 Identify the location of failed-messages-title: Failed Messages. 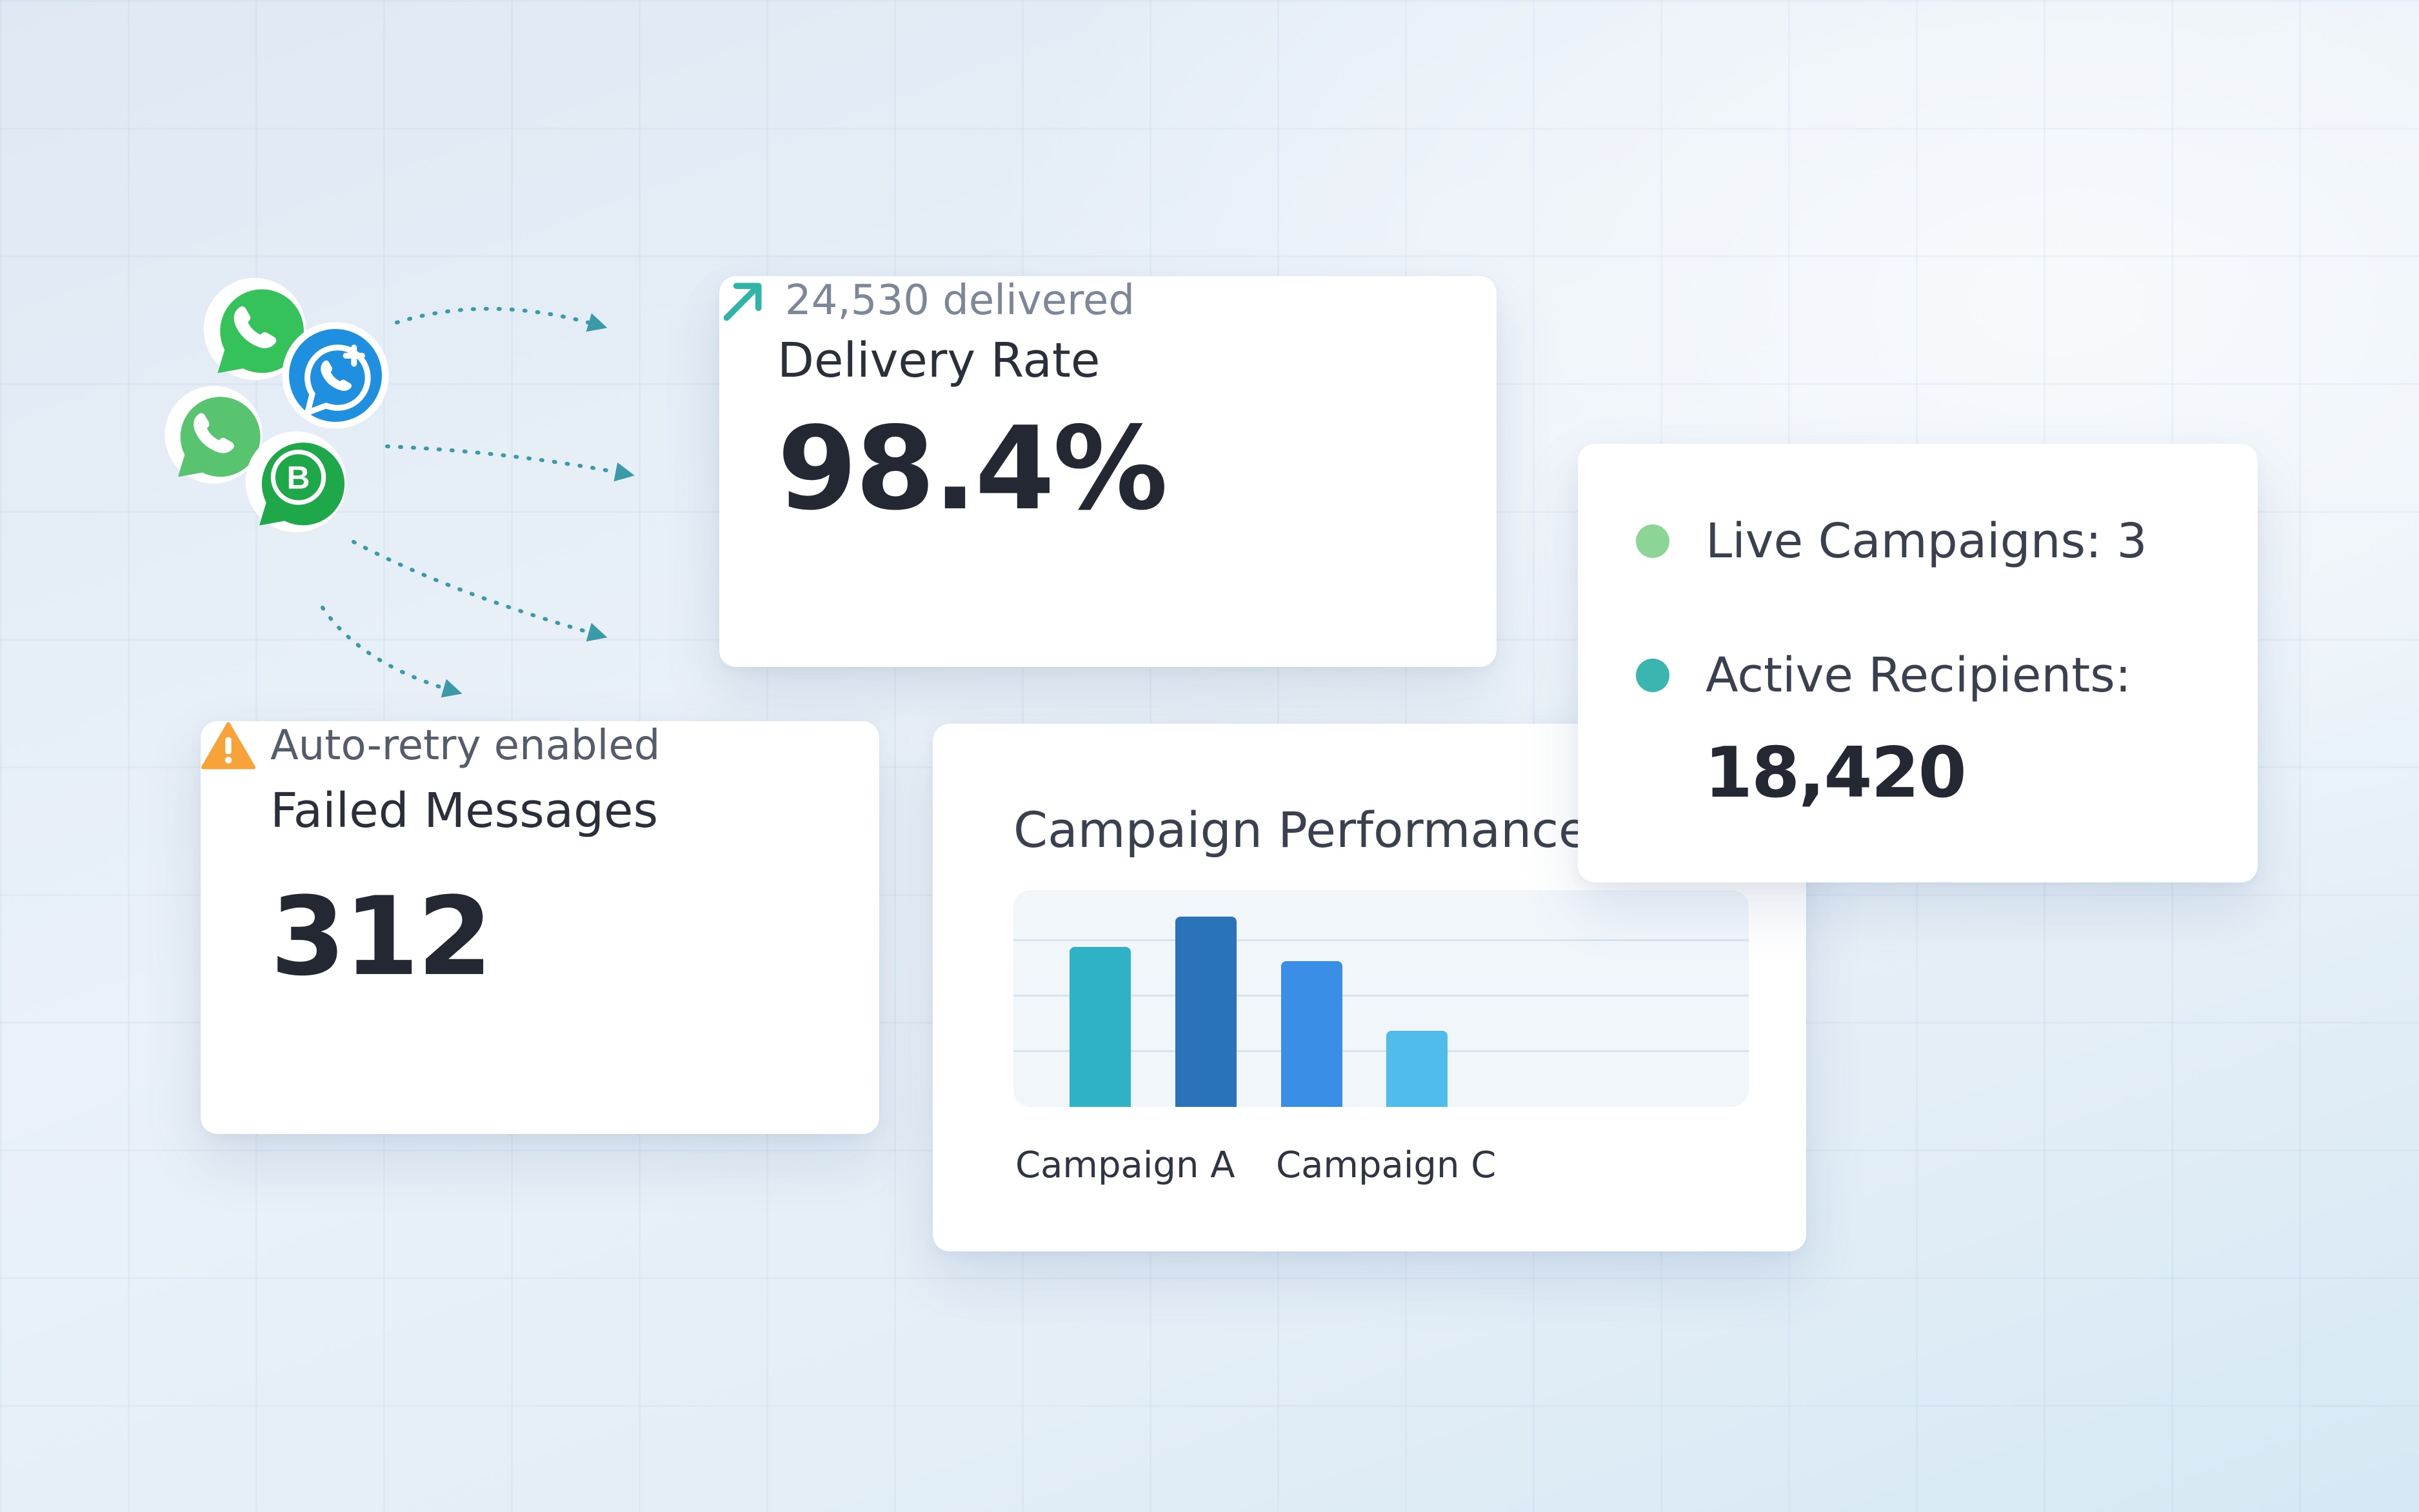
(465, 811).